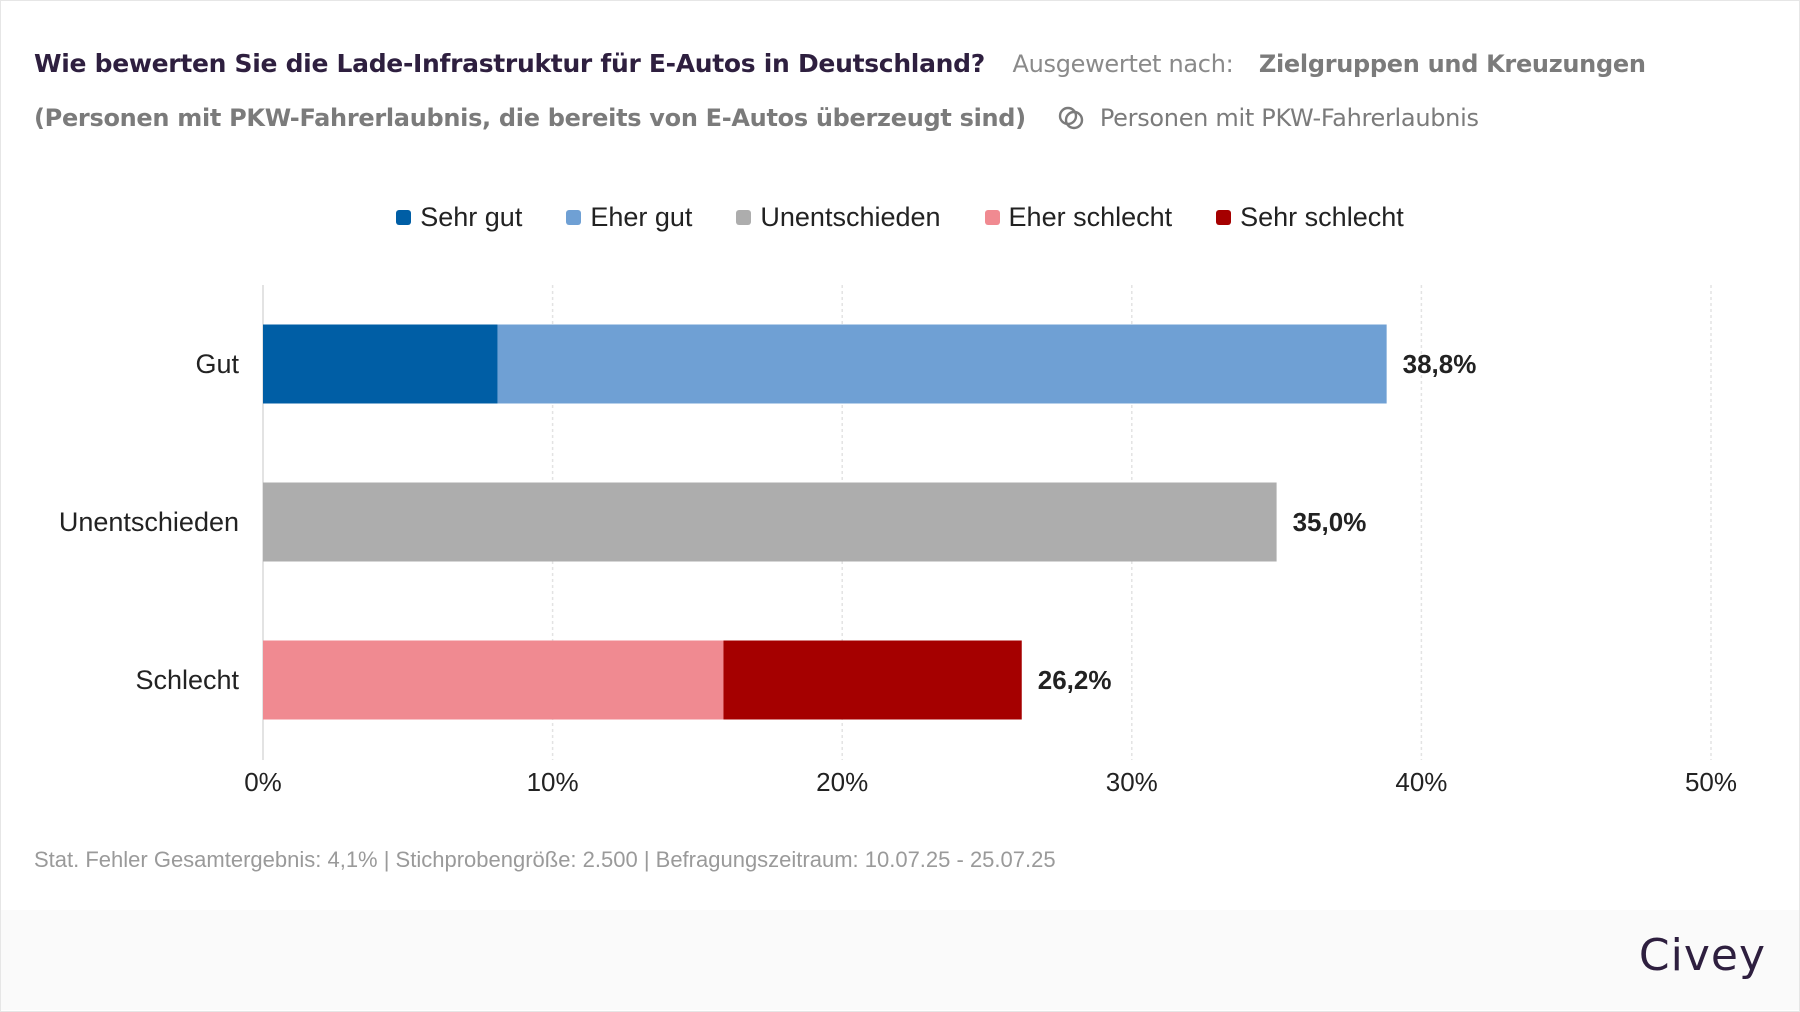 This screenshot has height=1012, width=1800. I want to click on legend-label: Sehr gut, so click(471, 217).